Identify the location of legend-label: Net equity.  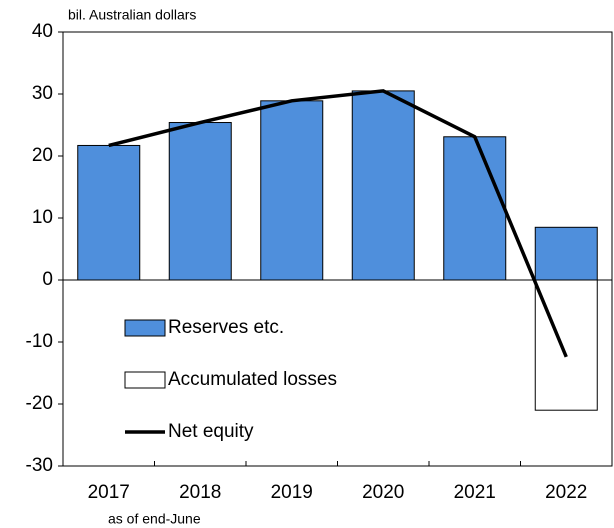
(211, 431).